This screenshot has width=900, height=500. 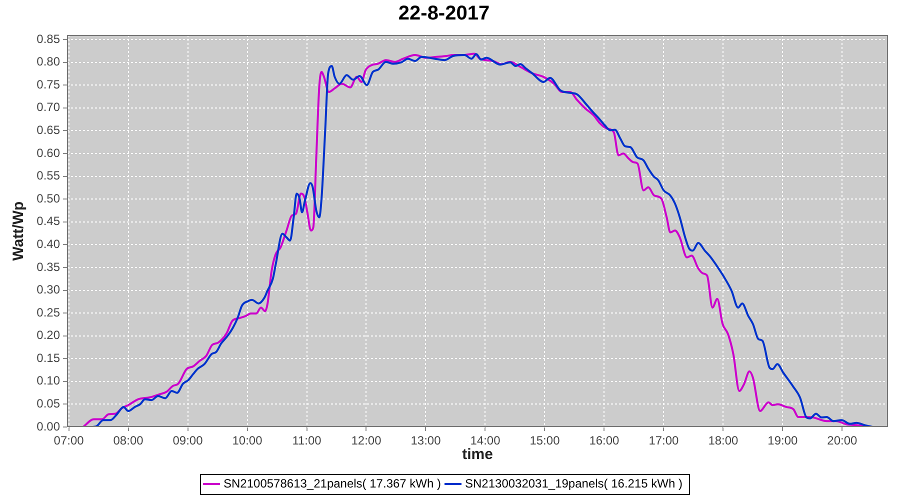 What do you see at coordinates (48, 243) in the screenshot?
I see `y-tick-label: 0.40` at bounding box center [48, 243].